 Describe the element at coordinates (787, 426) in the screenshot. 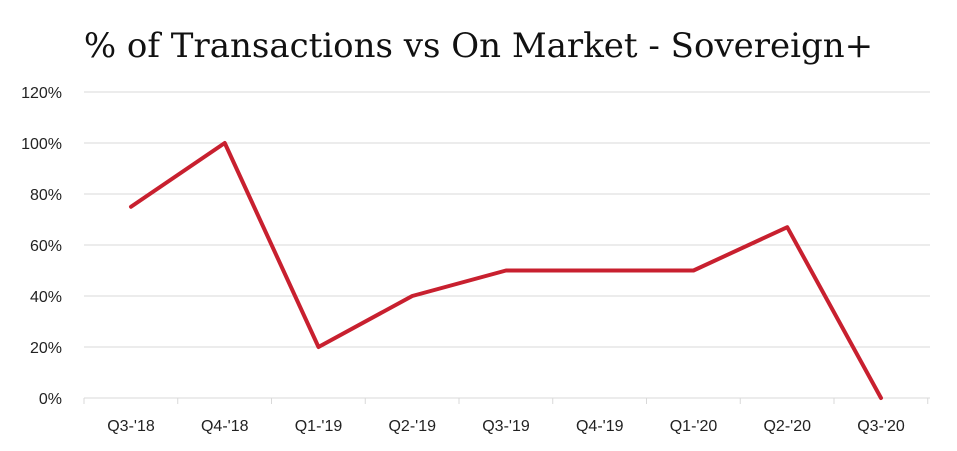

I see `x-tick-label: Q2-'20` at that location.